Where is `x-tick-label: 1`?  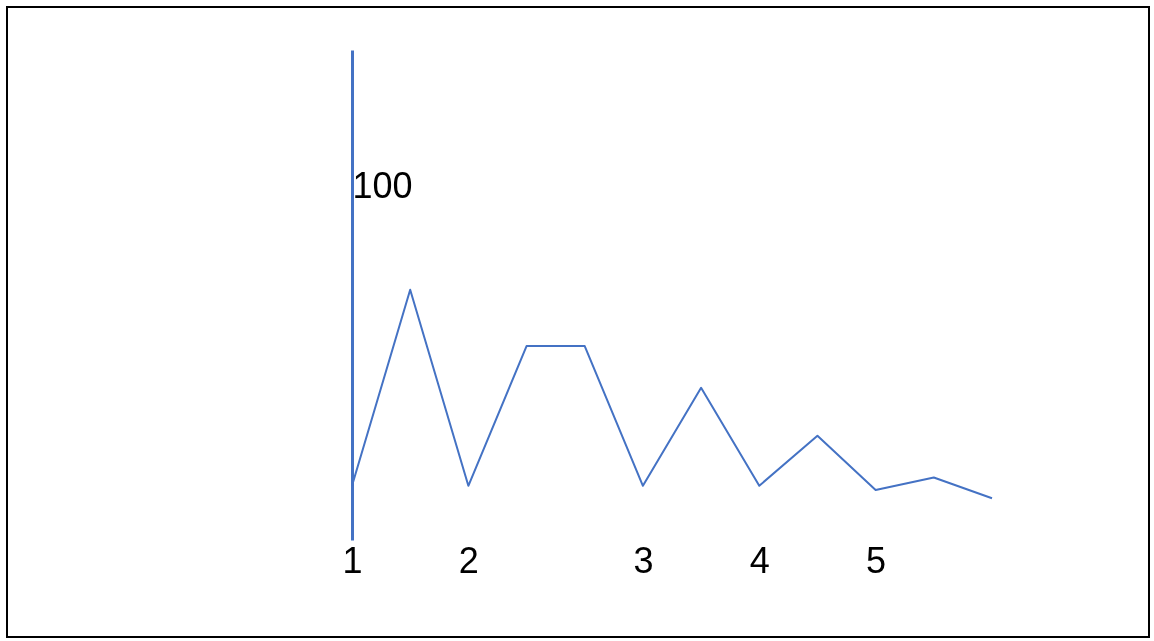
x-tick-label: 1 is located at coordinates (352, 560).